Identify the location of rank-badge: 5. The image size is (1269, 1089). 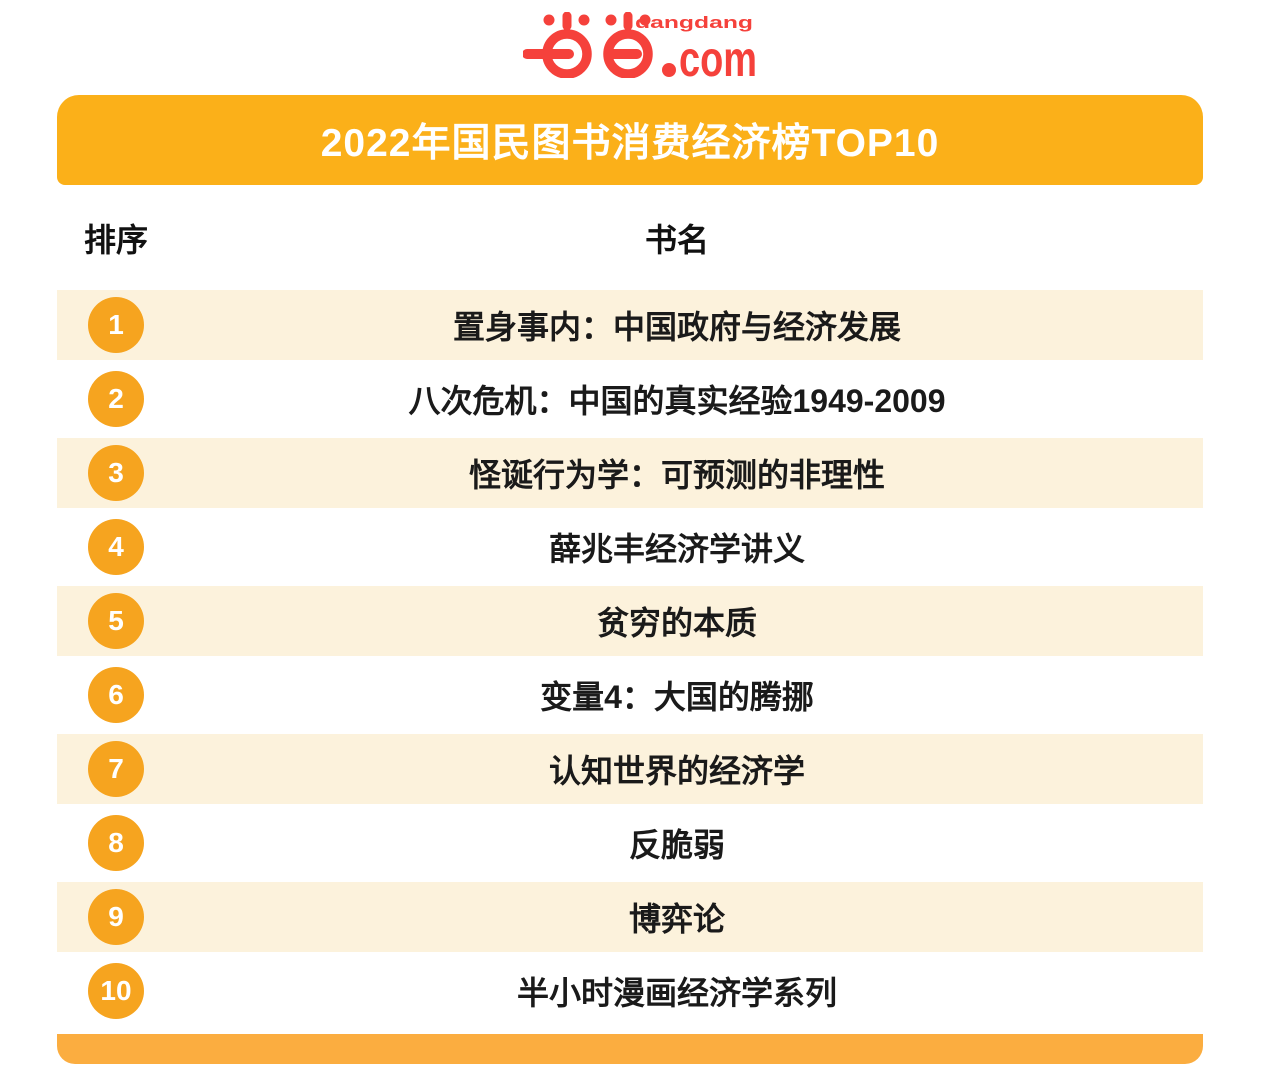
(116, 621).